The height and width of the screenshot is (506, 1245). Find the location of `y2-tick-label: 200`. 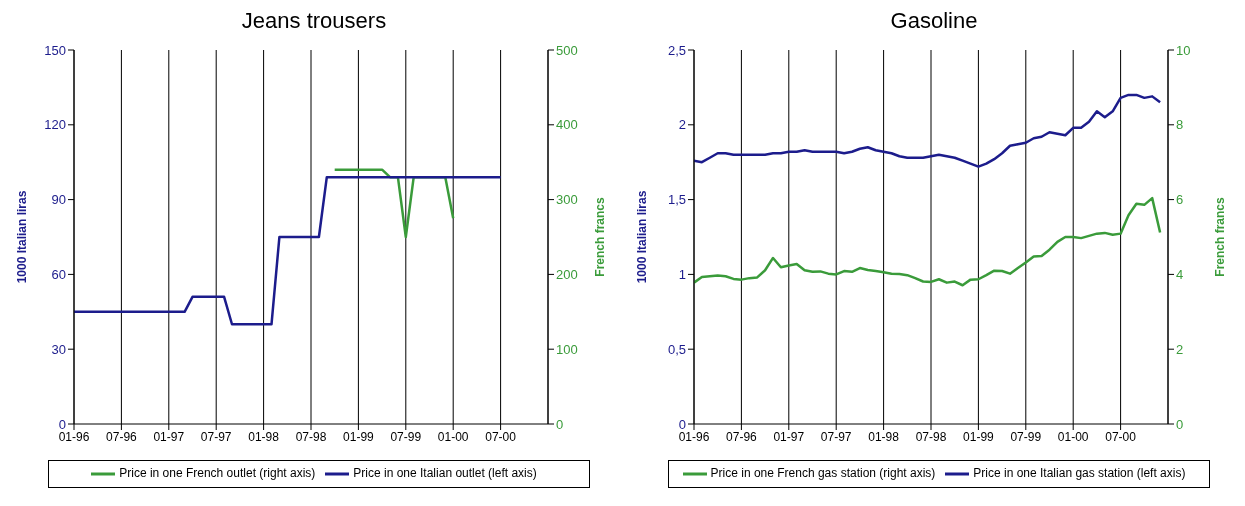

y2-tick-label: 200 is located at coordinates (567, 275).